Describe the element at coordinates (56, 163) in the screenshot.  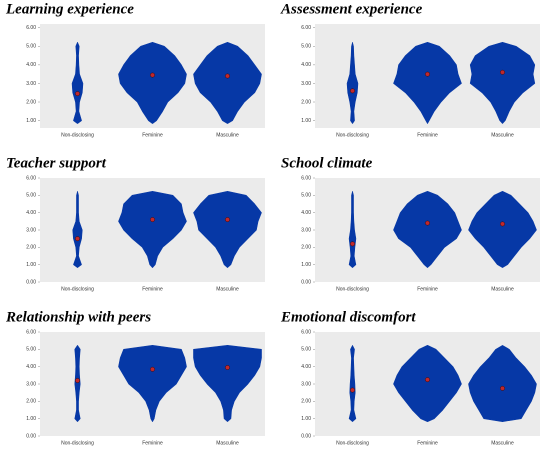
I see `panel-title: Teacher support` at that location.